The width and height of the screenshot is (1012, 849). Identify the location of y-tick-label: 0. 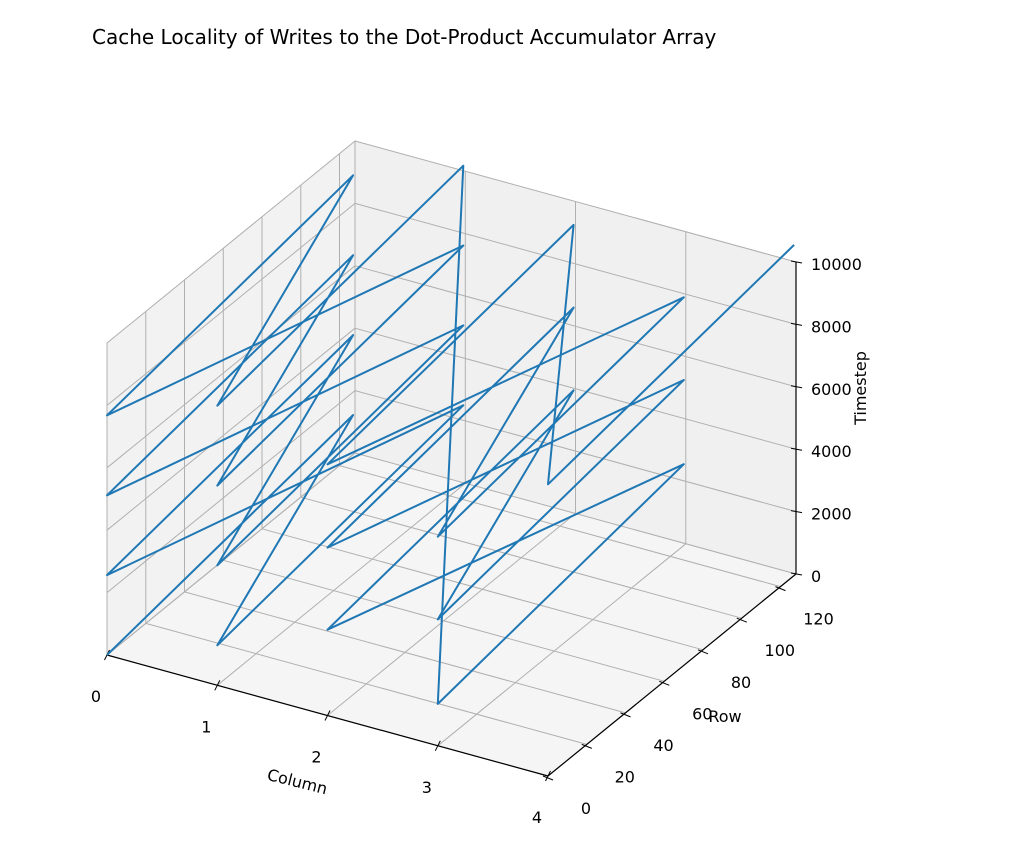
(586, 808).